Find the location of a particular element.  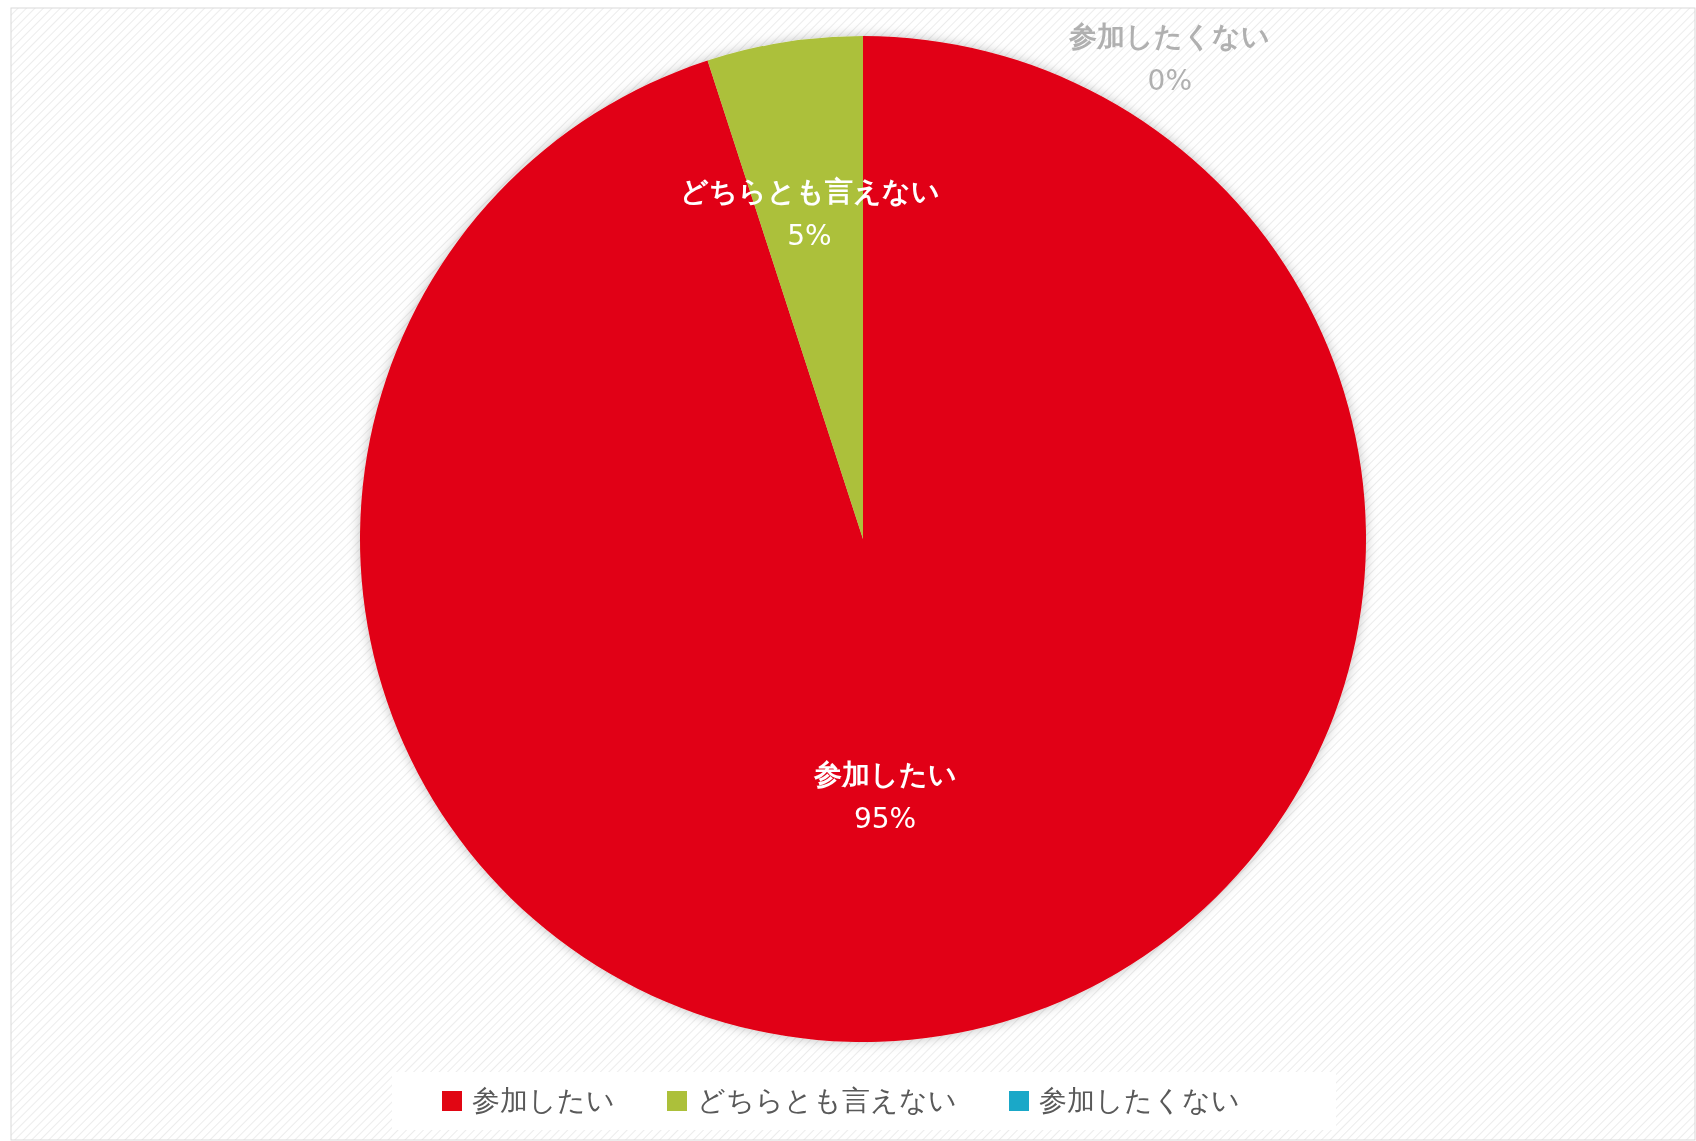

legend-label: 参加したくない is located at coordinates (1139, 1100).